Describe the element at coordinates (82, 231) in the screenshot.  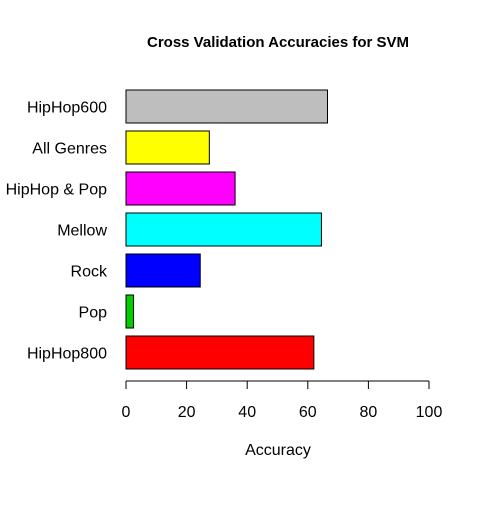
I see `category-label-mellow: Mellow` at that location.